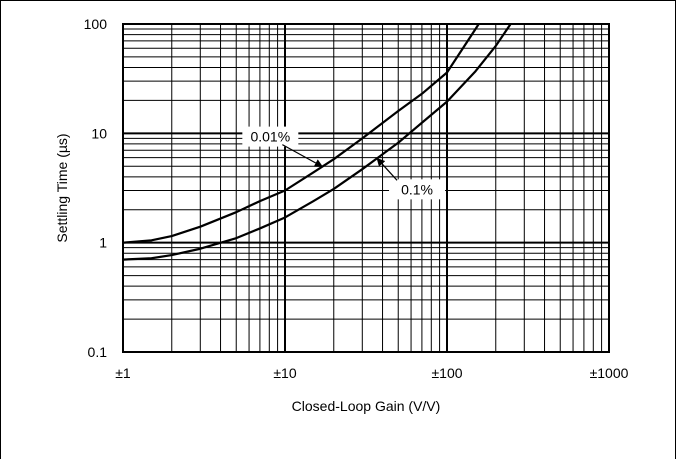  I want to click on x-tick-label: ±100, so click(446, 373).